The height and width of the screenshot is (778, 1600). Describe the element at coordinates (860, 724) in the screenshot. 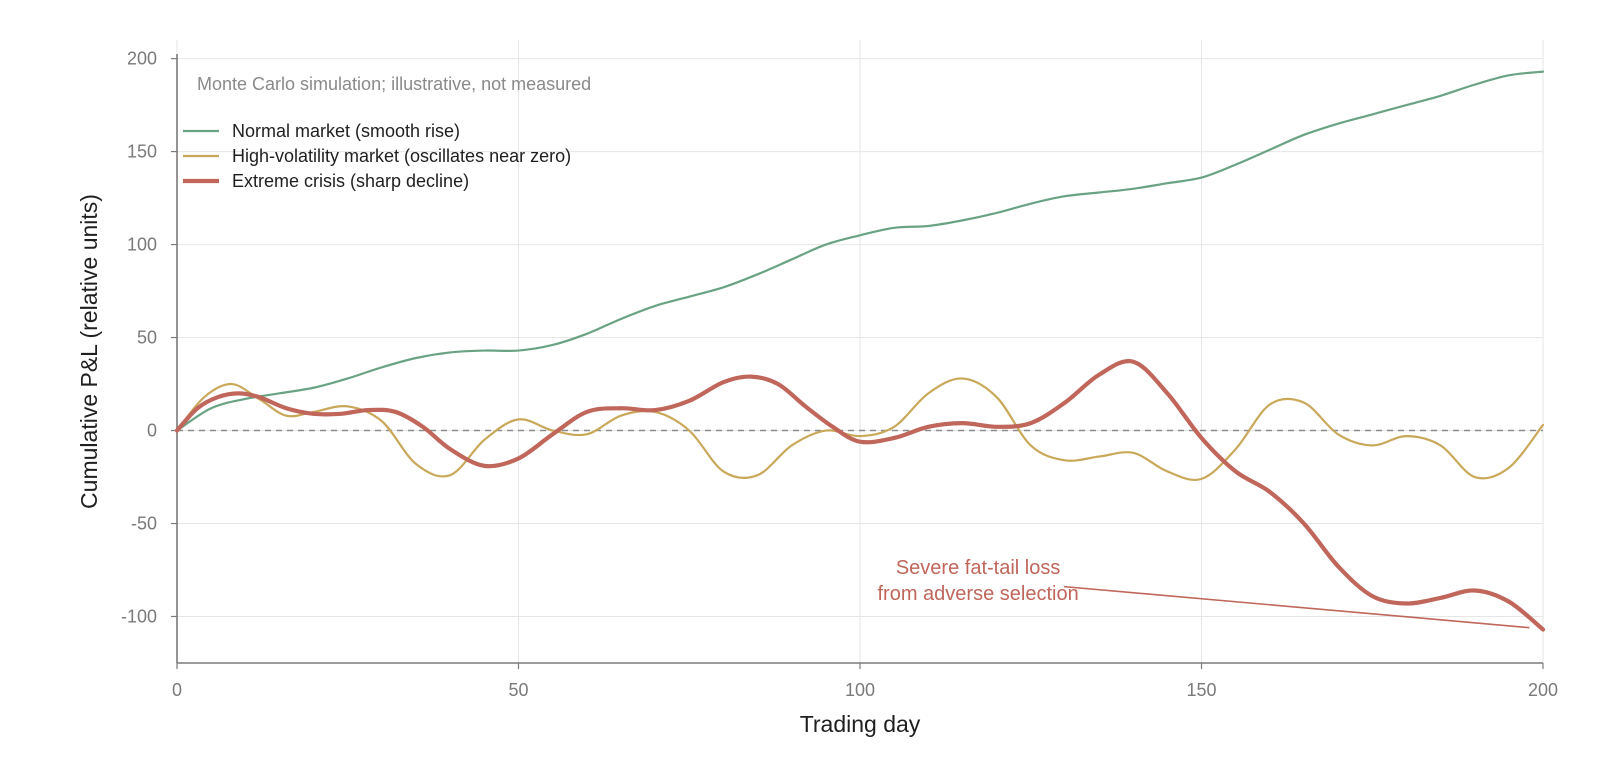

I see `x-axis-label: Trading day` at that location.